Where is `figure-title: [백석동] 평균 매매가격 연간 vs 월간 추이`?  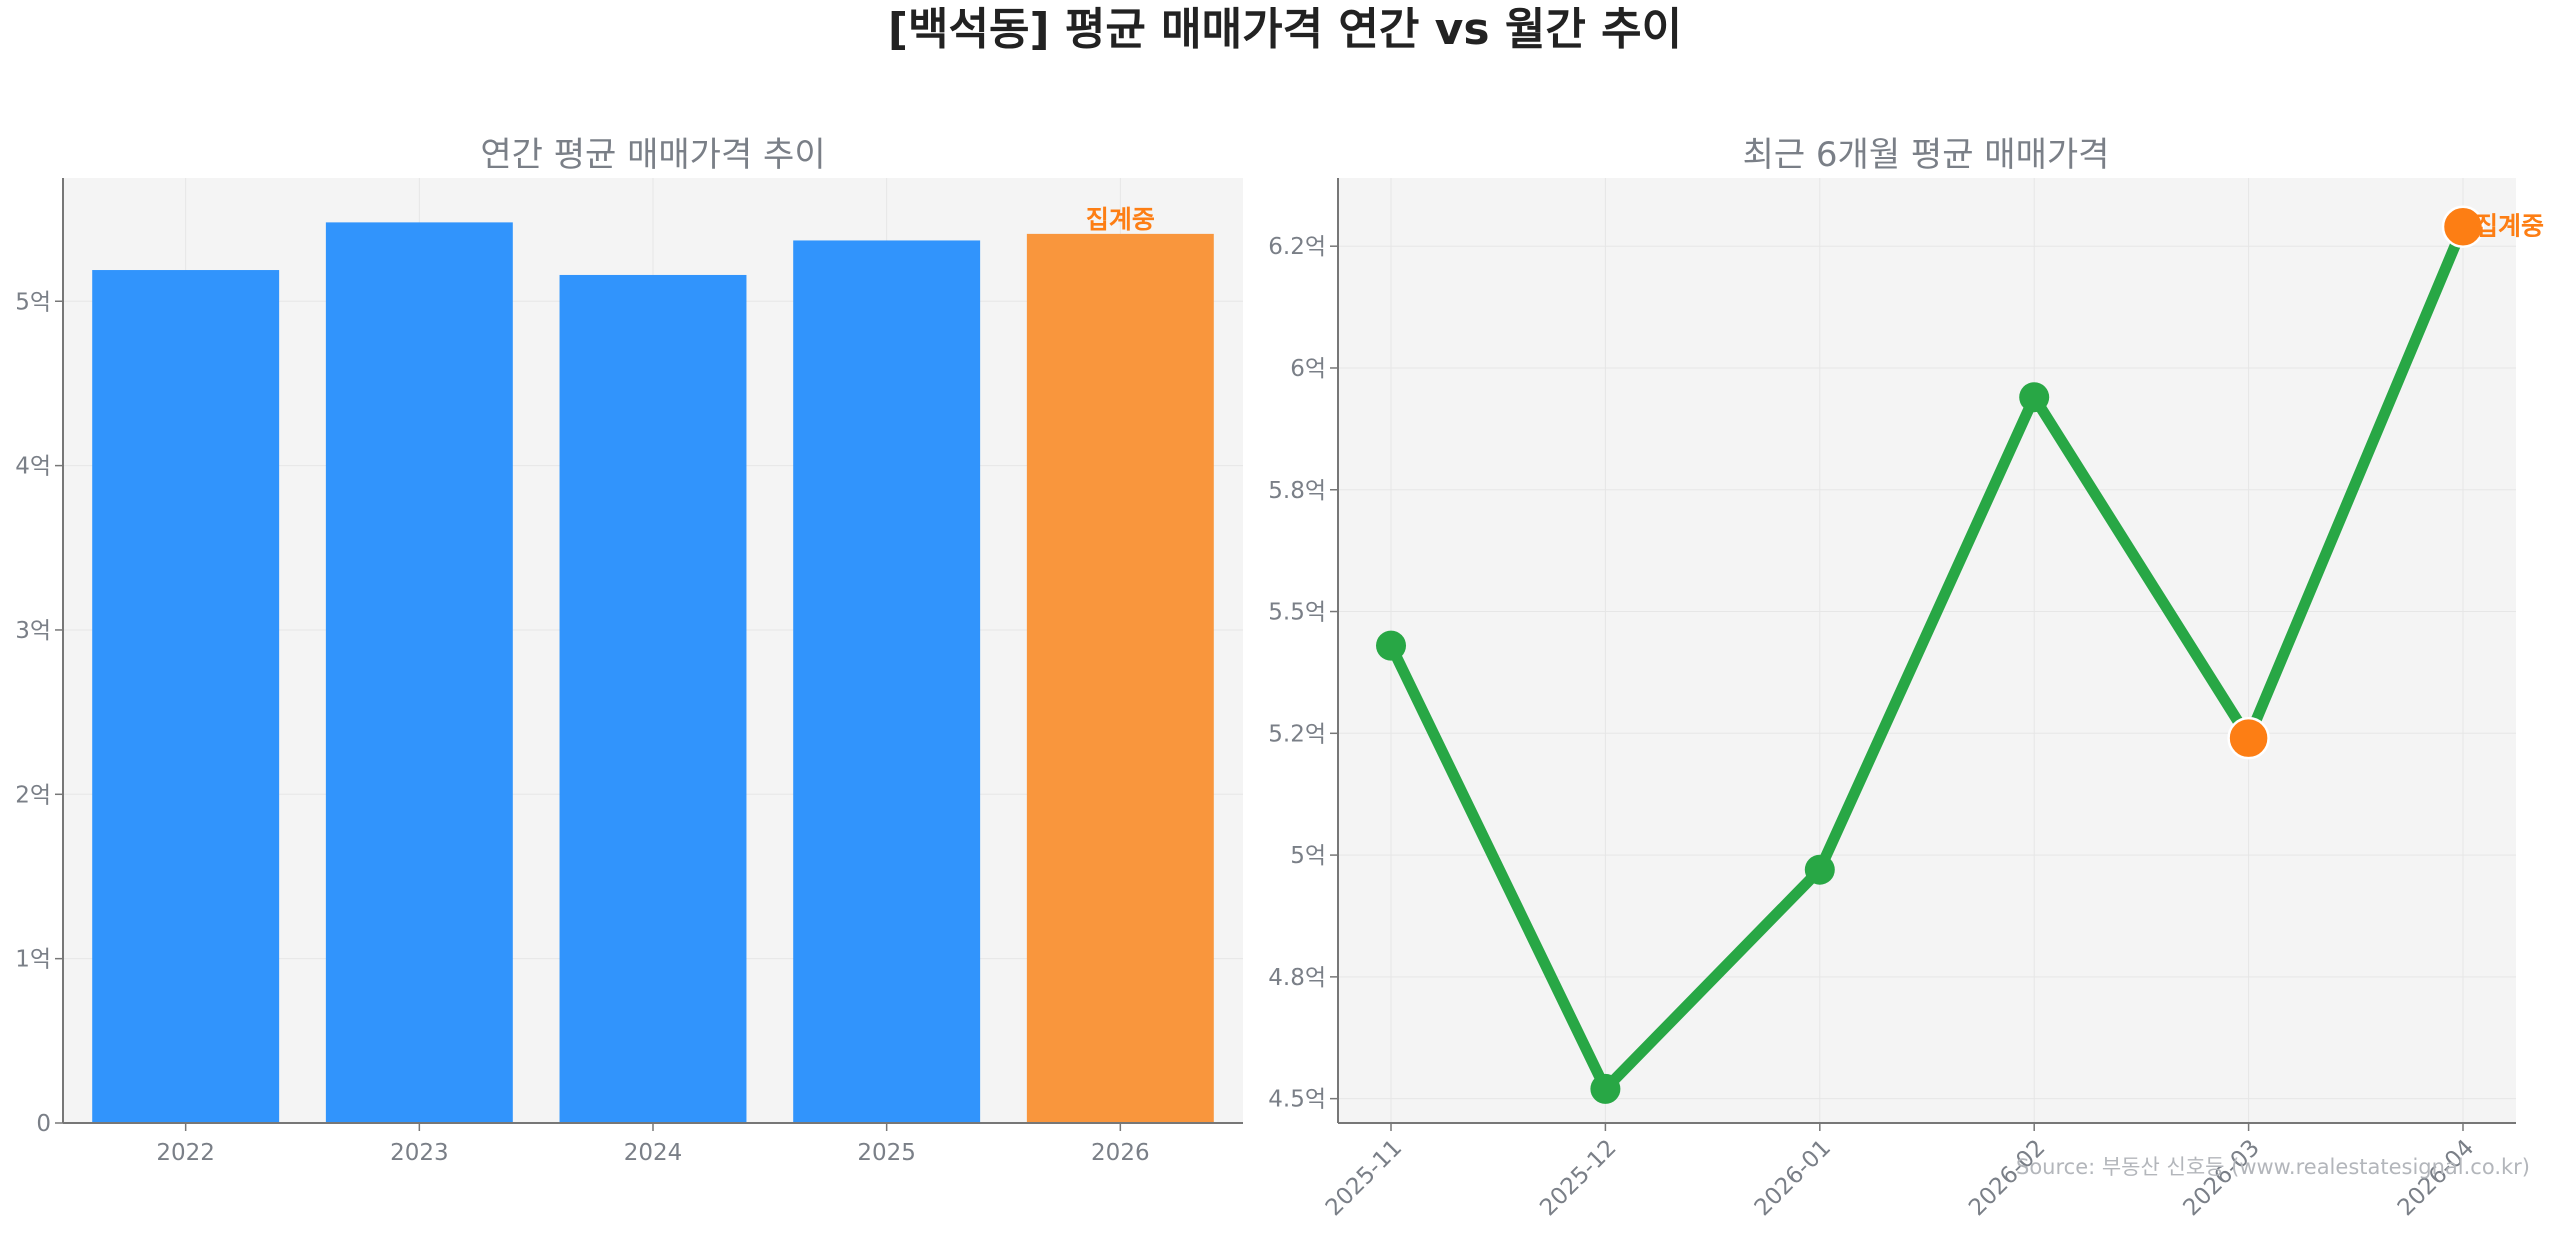 figure-title: [백석동] 평균 매매가격 연간 vs 월간 추이 is located at coordinates (1285, 29).